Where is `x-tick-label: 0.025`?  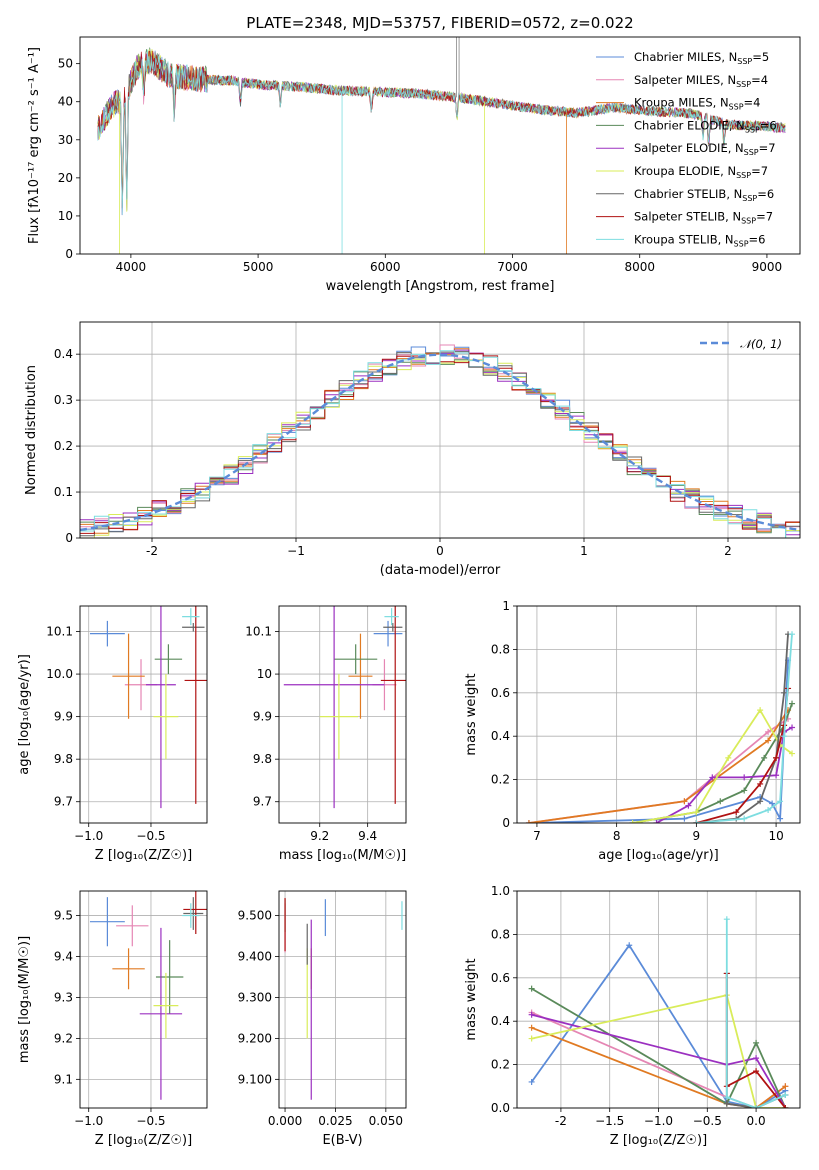 x-tick-label: 0.025 is located at coordinates (335, 1121).